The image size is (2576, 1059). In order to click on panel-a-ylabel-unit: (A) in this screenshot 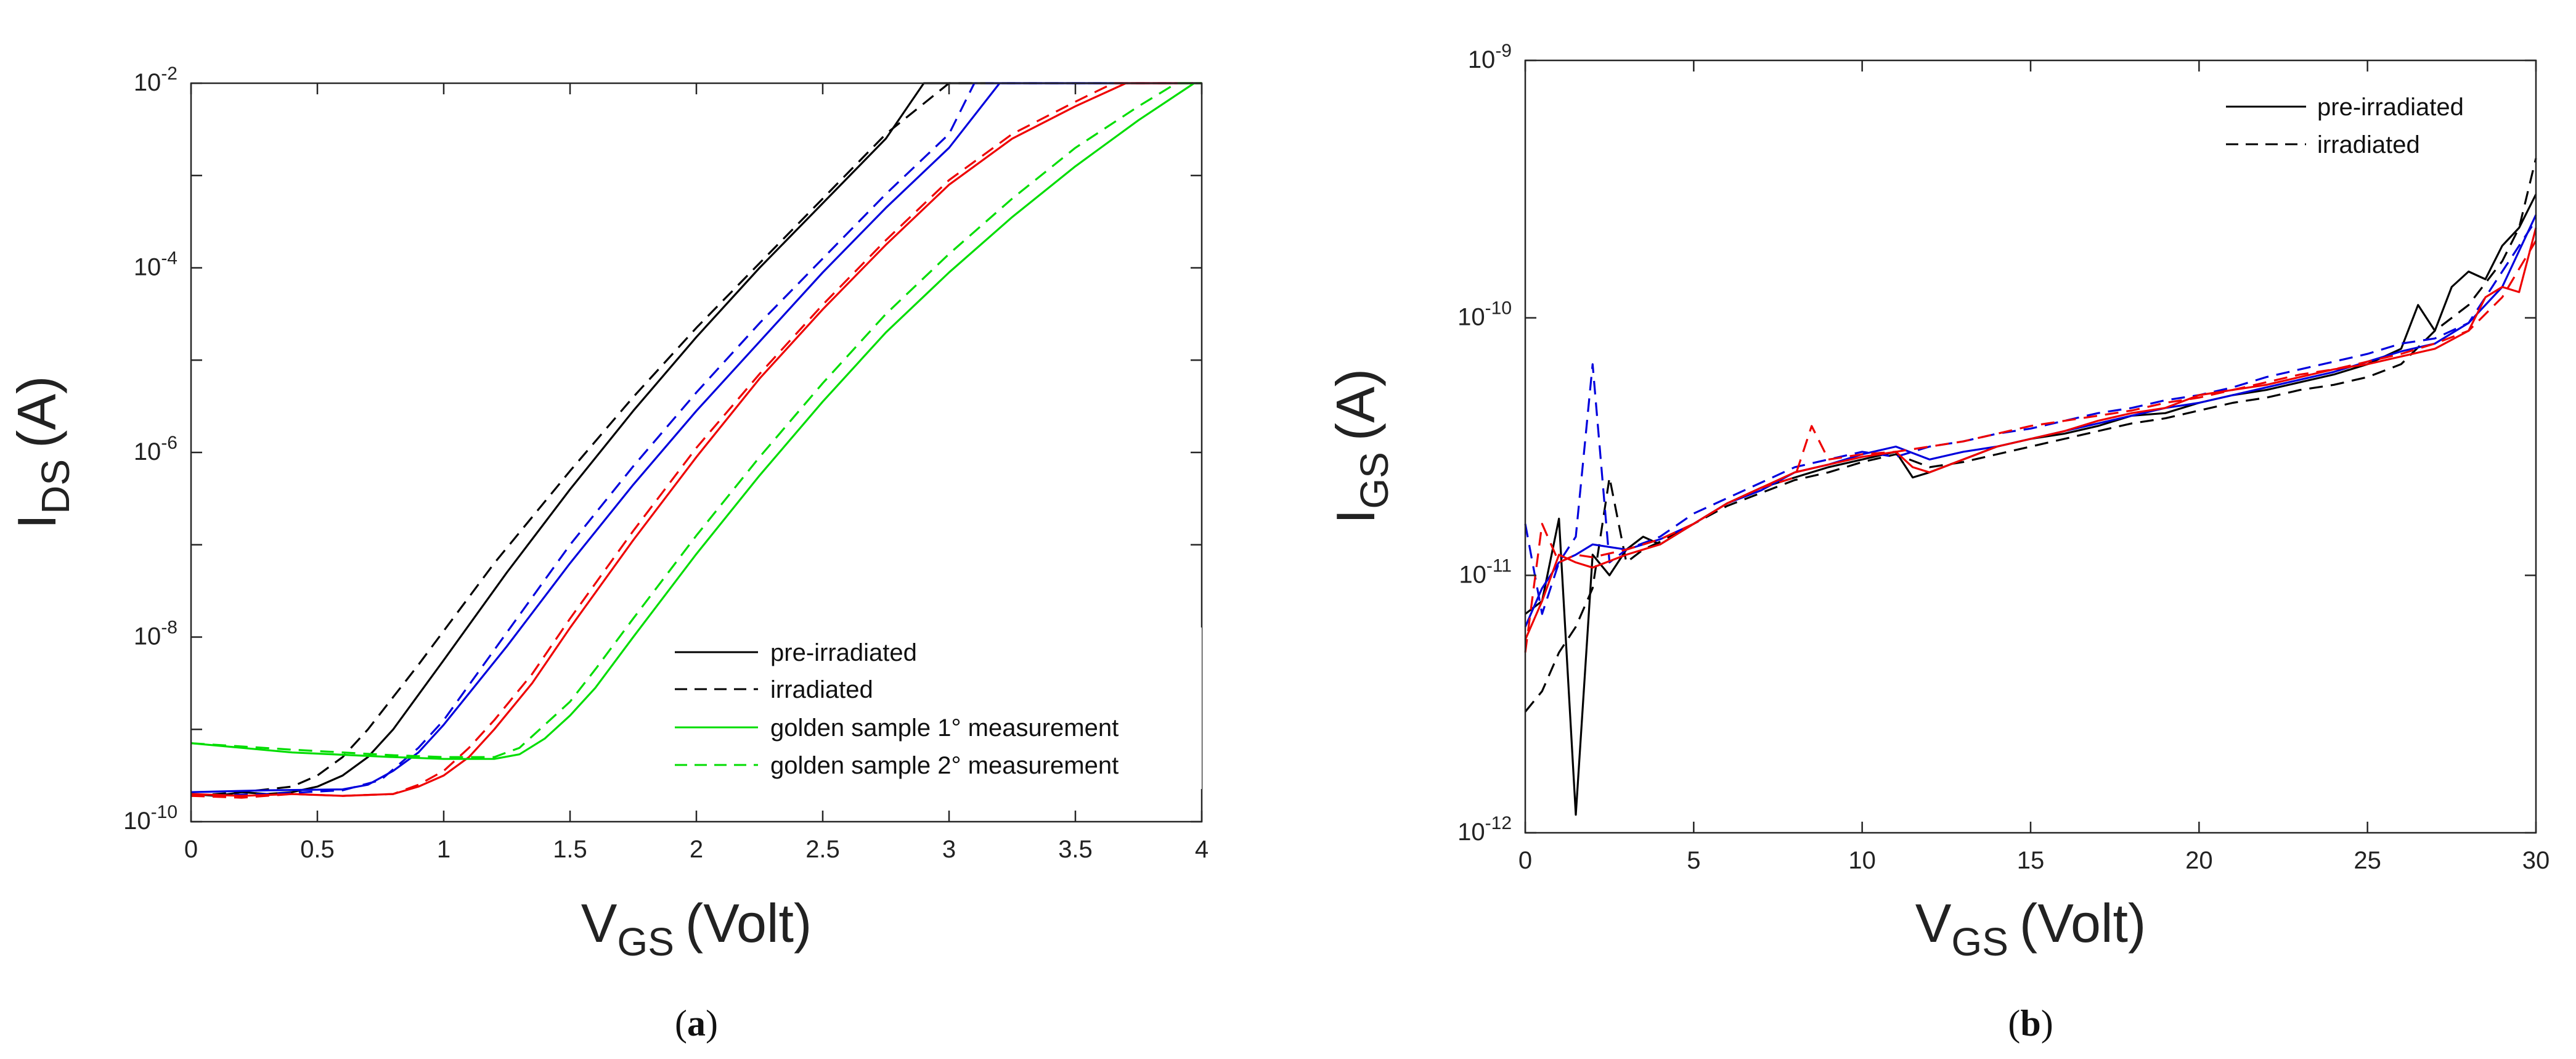, I will do `click(36, 412)`.